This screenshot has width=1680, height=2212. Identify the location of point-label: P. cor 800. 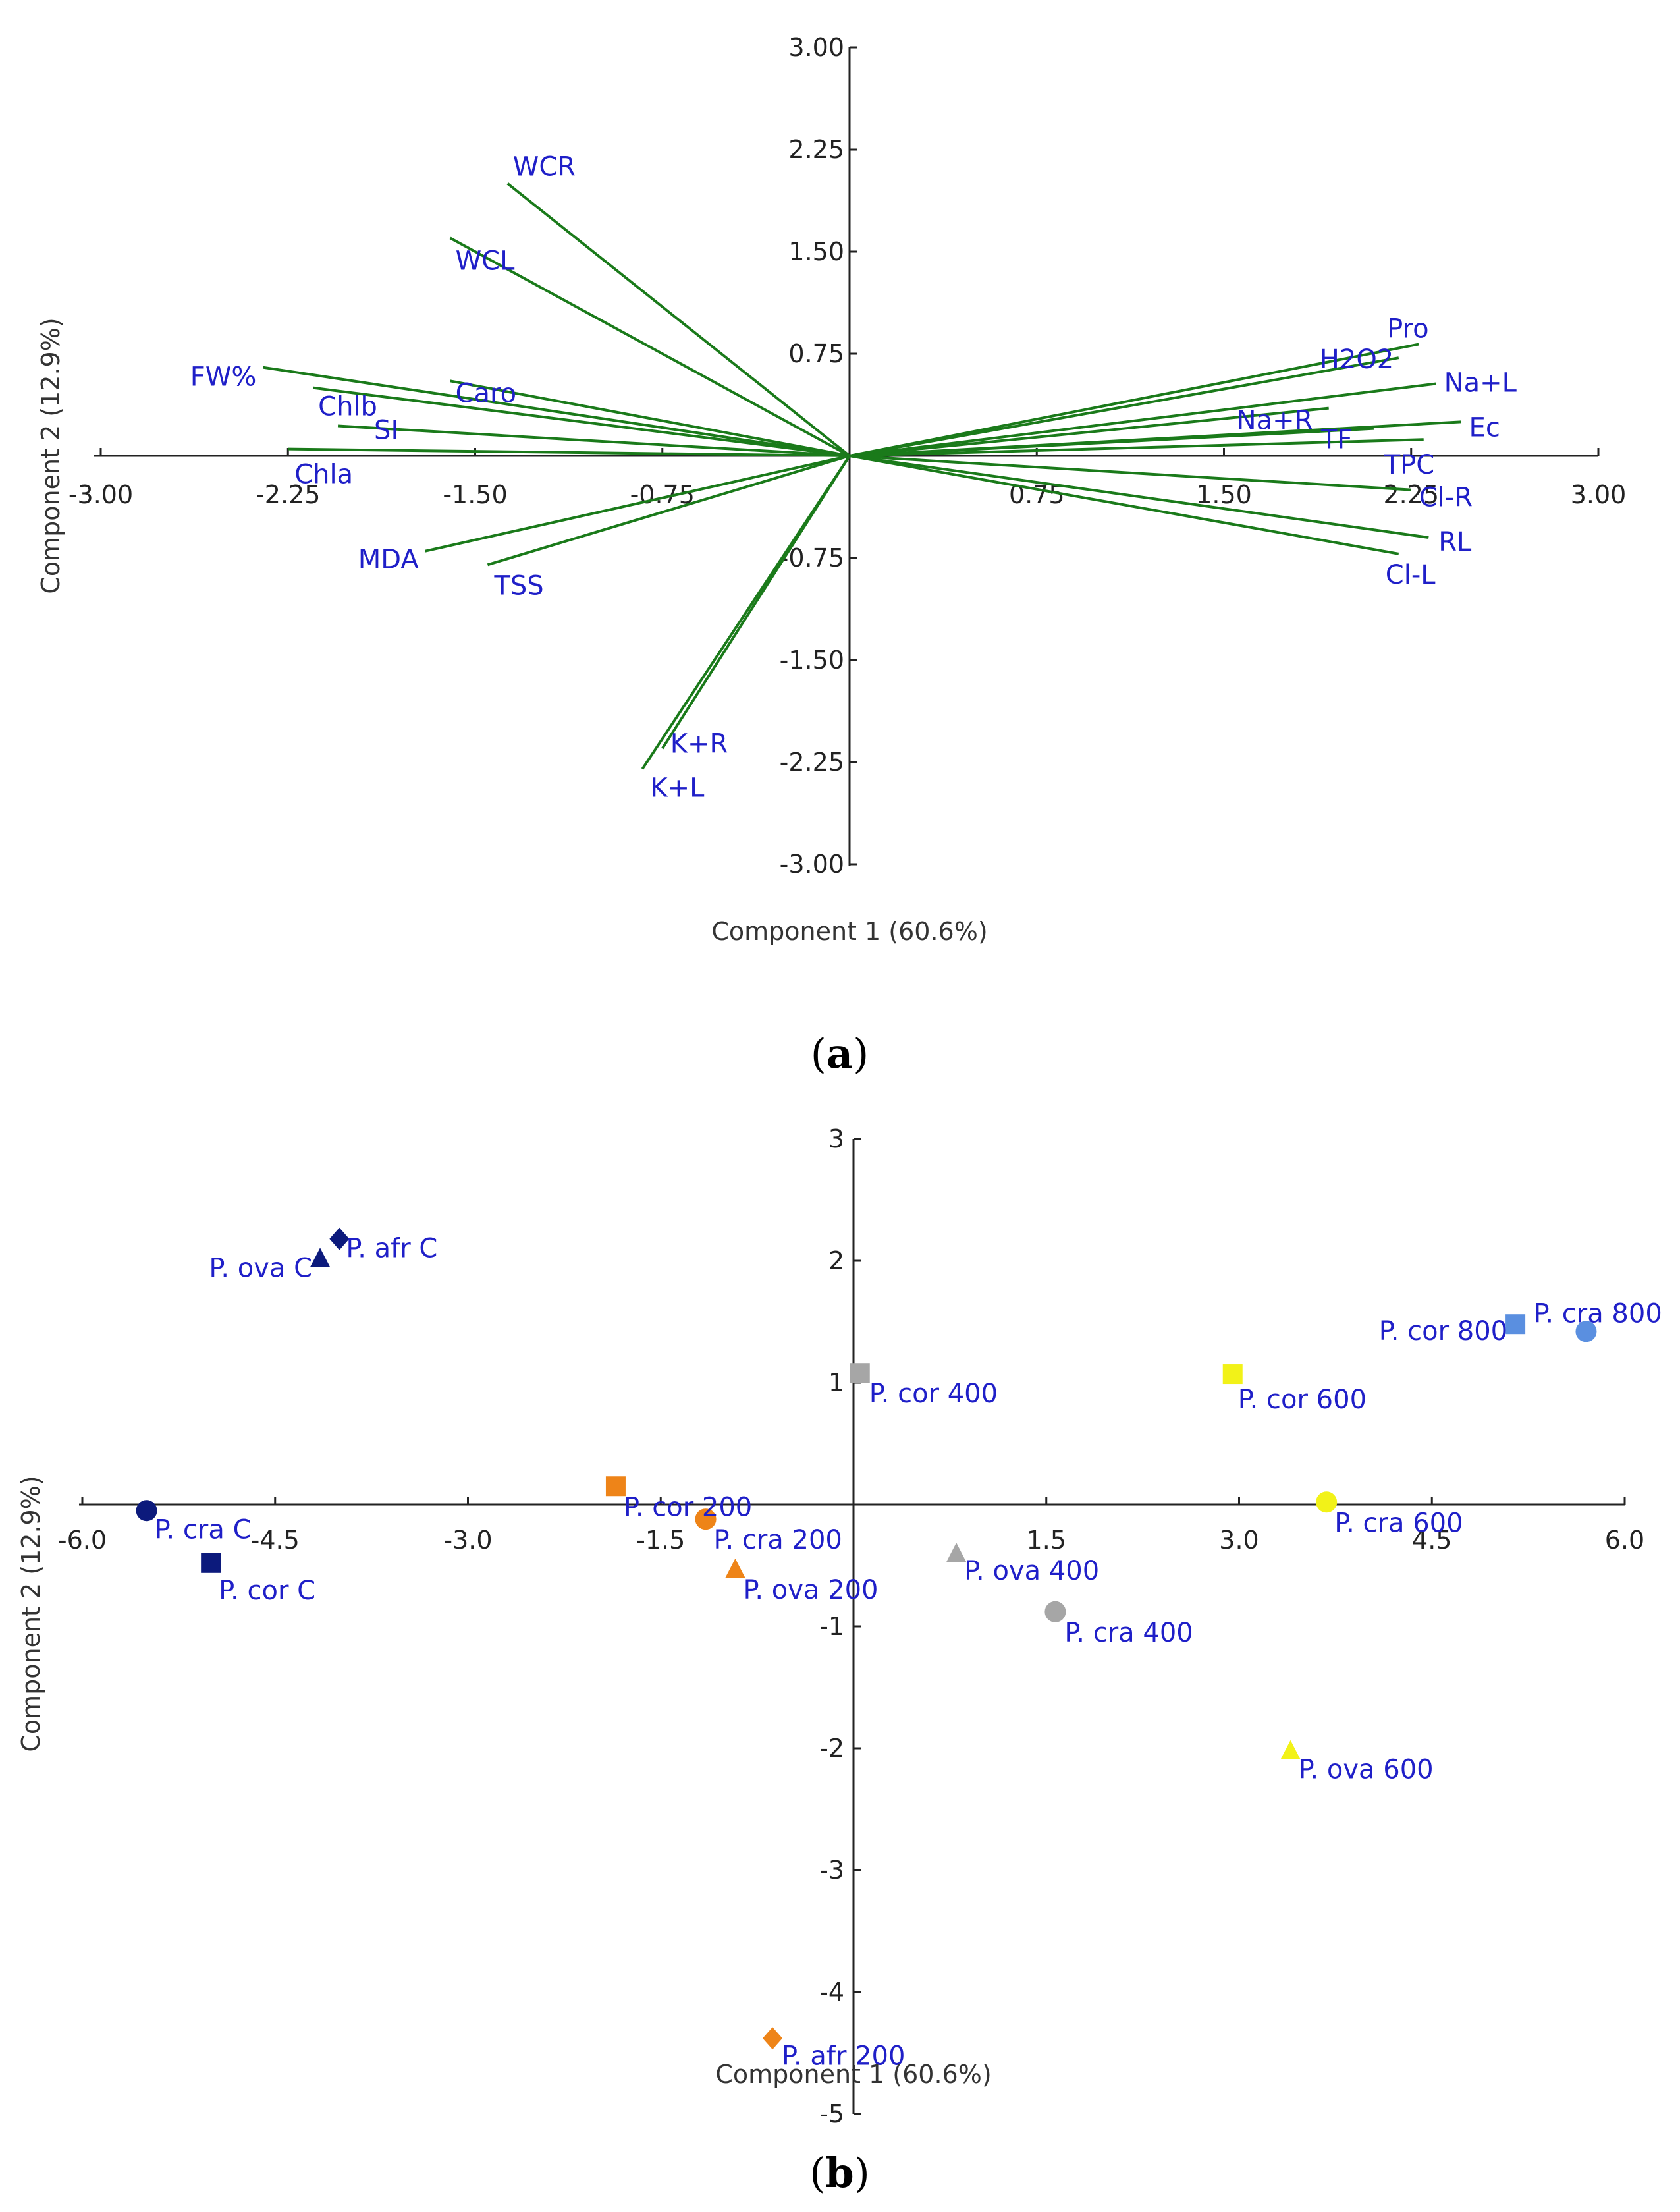
(1443, 1331).